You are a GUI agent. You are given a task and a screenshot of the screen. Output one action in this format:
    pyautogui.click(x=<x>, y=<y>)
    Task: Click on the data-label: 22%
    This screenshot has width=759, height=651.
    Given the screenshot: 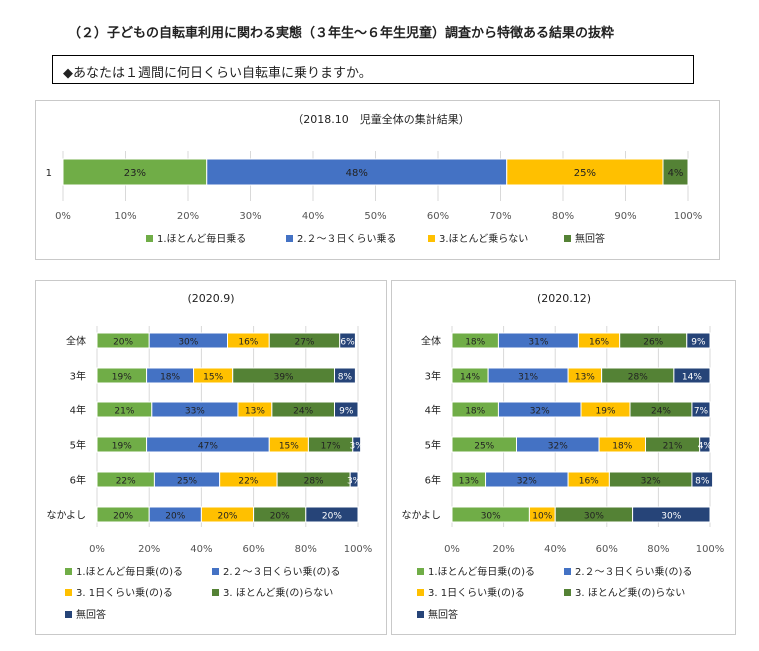 What is the action you would take?
    pyautogui.click(x=248, y=482)
    